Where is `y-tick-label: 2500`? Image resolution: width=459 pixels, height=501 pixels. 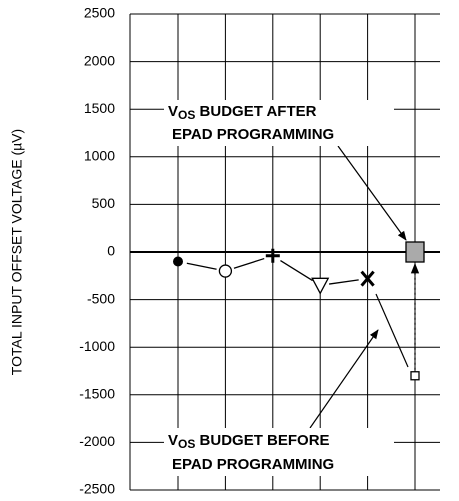
y-tick-label: 2500 is located at coordinates (99, 13).